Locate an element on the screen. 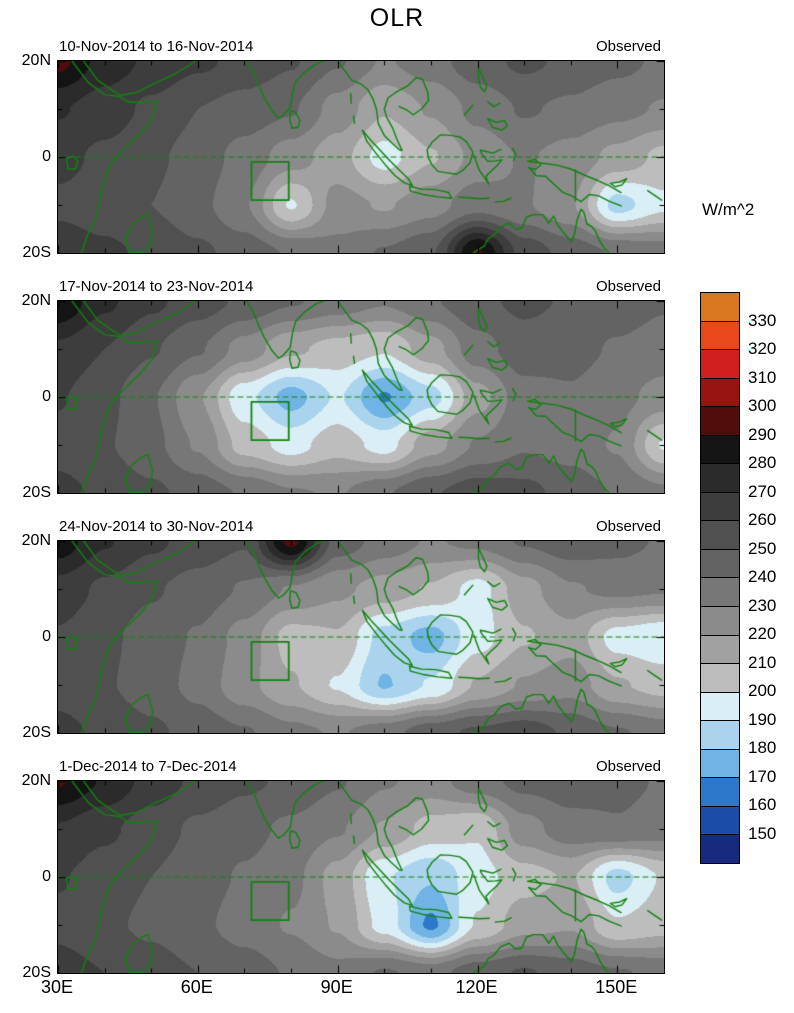  panel-week4-header: 1-Dec-2014 to 7-Dec-2014 Observed is located at coordinates (360, 767).